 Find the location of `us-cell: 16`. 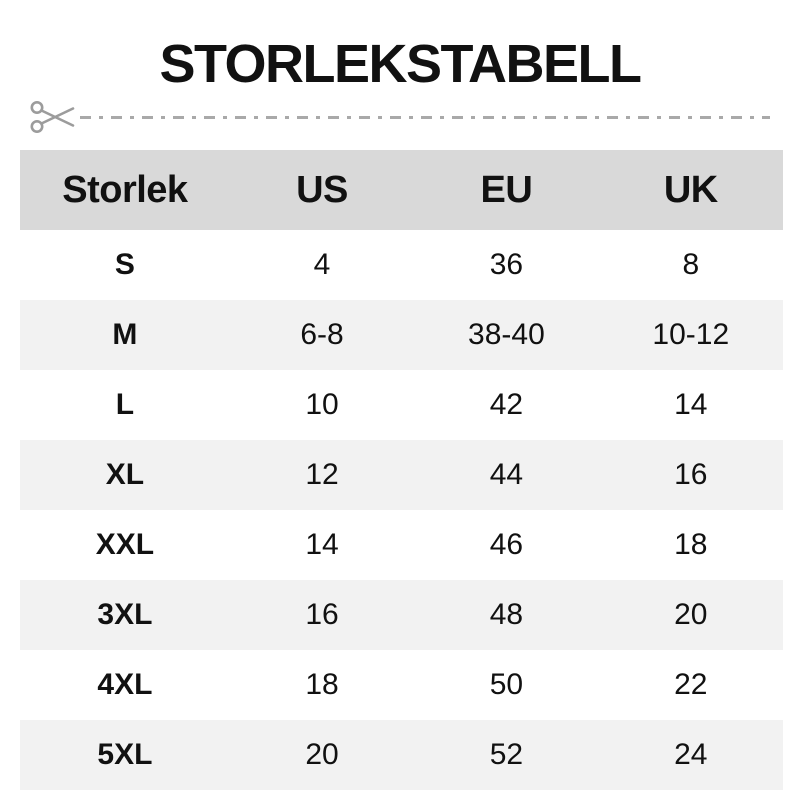

us-cell: 16 is located at coordinates (322, 614).